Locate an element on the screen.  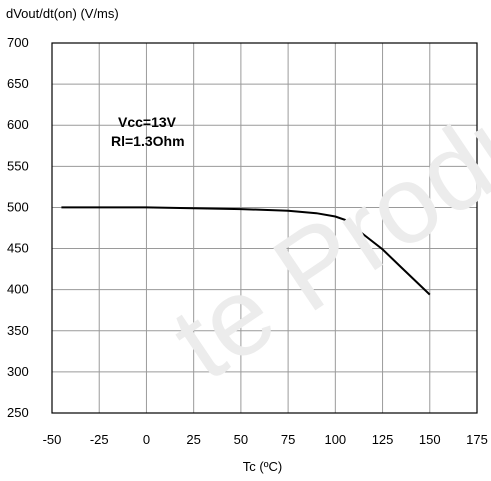
annotation-vcc: Vcc=13V is located at coordinates (147, 122).